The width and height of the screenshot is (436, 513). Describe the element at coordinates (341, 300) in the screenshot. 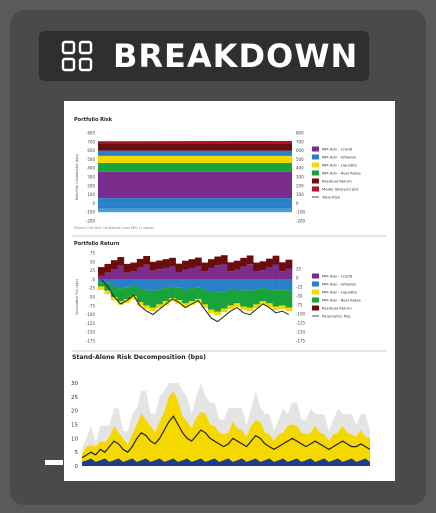

I see `chart2-legend-label: MM Adv - Real Rates` at that location.